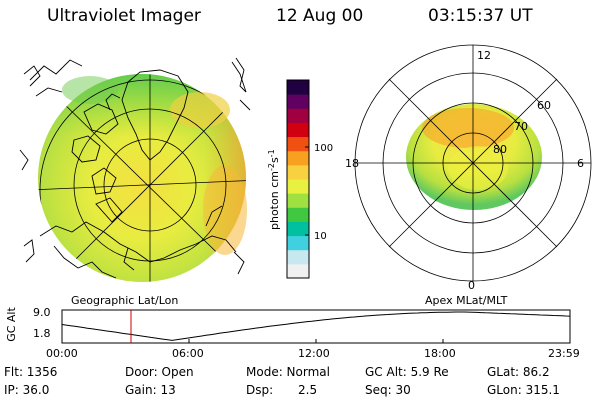 The image size is (600, 400). Describe the element at coordinates (523, 390) in the screenshot. I see `geo-longitude: GLon: 315.1` at that location.